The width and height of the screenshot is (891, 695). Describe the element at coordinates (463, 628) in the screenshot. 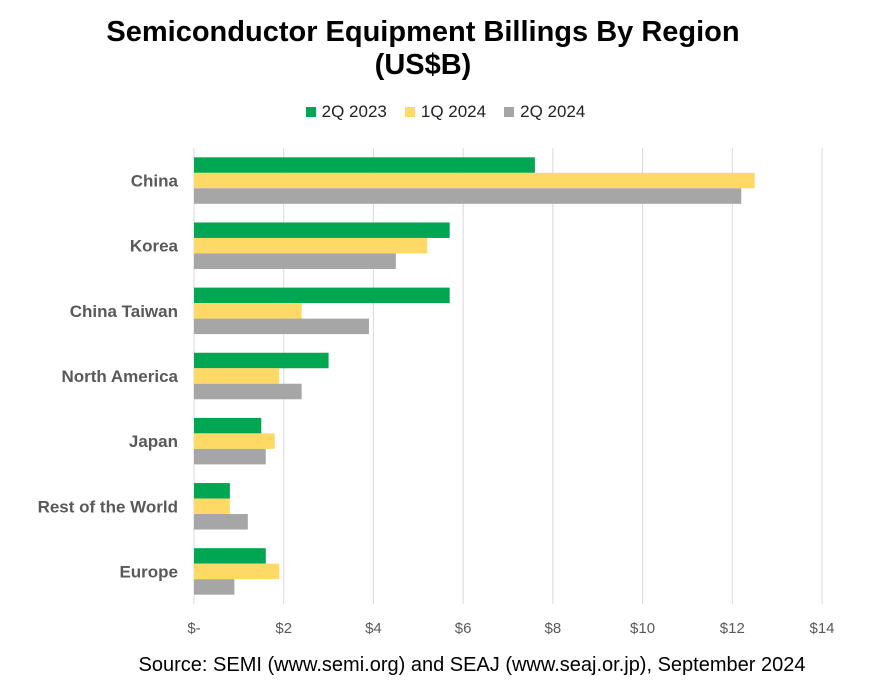

I see `x-tick-label: $6` at that location.